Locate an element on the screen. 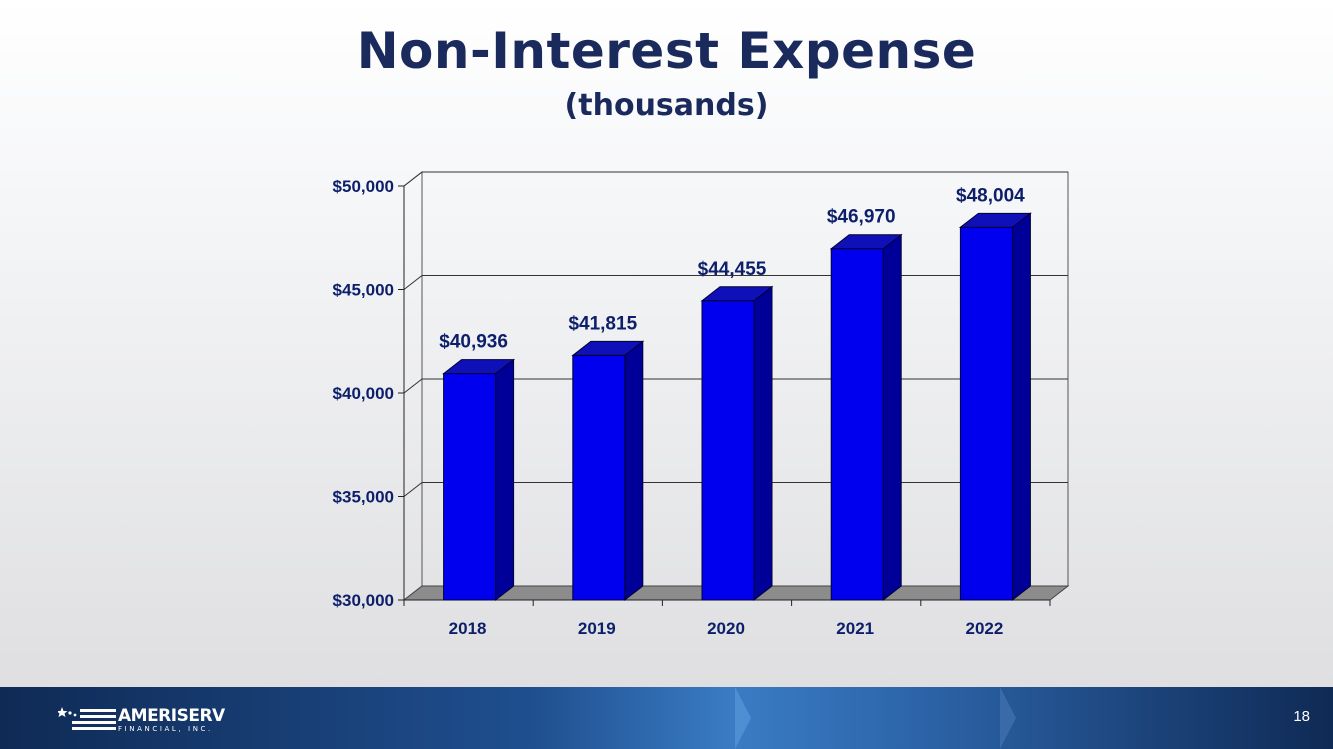 The height and width of the screenshot is (749, 1333). x-tick-label: 2021 is located at coordinates (855, 628).